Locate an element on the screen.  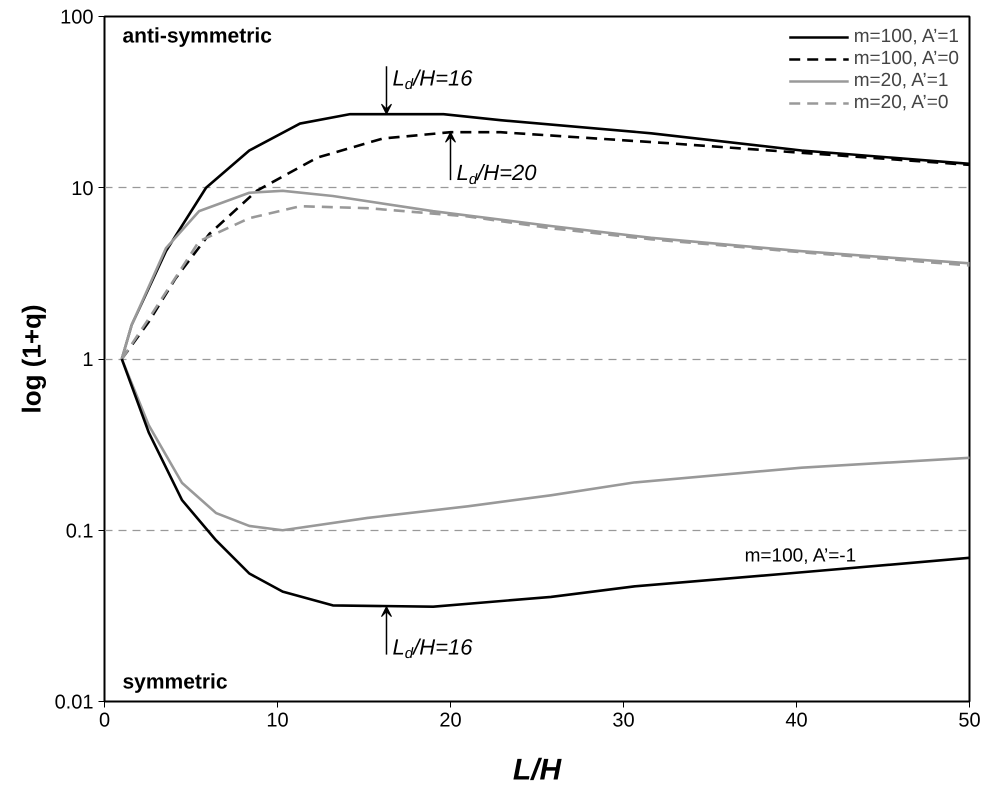
y-tick-label: 0.1 is located at coordinates (80, 531).